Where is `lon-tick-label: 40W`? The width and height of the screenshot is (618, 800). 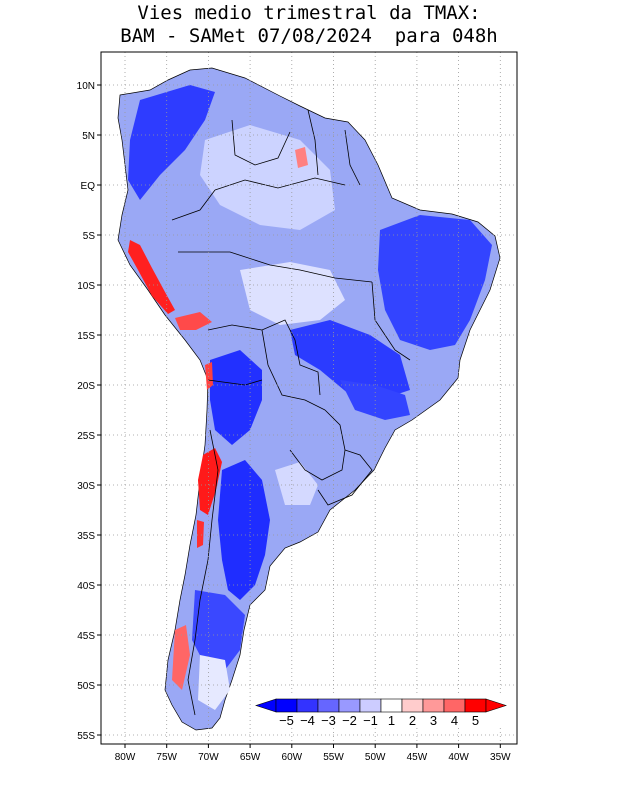 lon-tick-label: 40W is located at coordinates (458, 757).